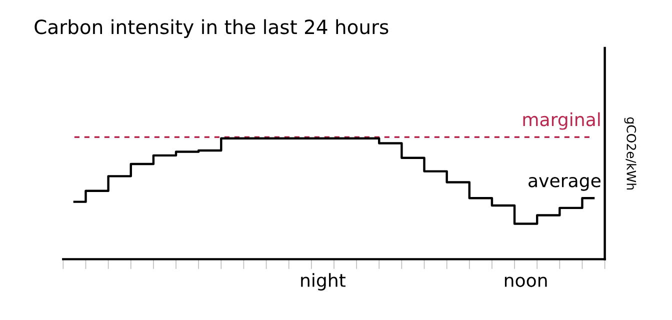 This screenshot has width=672, height=320. Describe the element at coordinates (323, 282) in the screenshot. I see `x-tick-label: night` at that location.